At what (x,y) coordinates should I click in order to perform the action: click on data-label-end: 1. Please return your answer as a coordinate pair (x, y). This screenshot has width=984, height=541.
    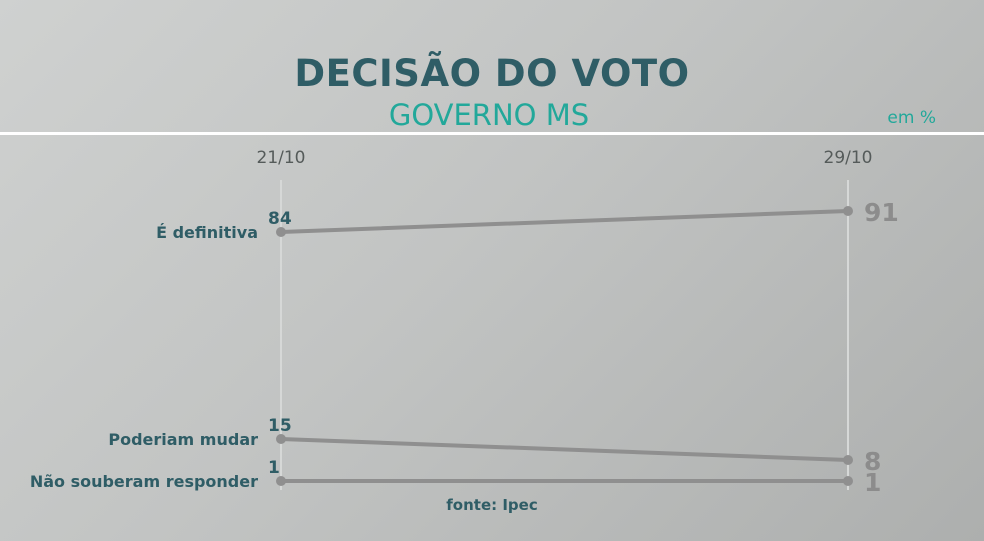
    Looking at the image, I should click on (872, 482).